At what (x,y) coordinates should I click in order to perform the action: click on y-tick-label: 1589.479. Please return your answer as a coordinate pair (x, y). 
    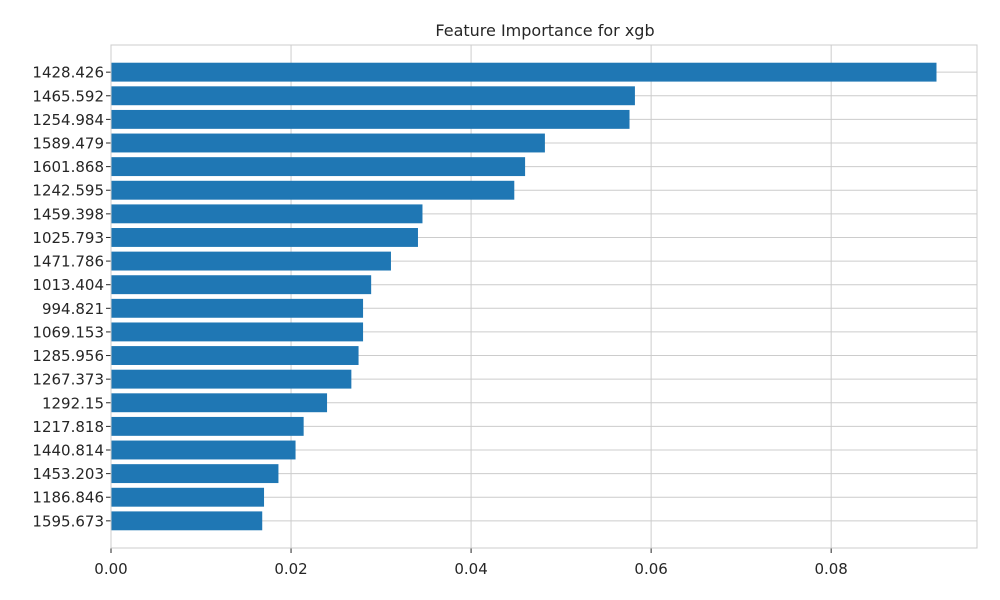
    Looking at the image, I should click on (68, 144).